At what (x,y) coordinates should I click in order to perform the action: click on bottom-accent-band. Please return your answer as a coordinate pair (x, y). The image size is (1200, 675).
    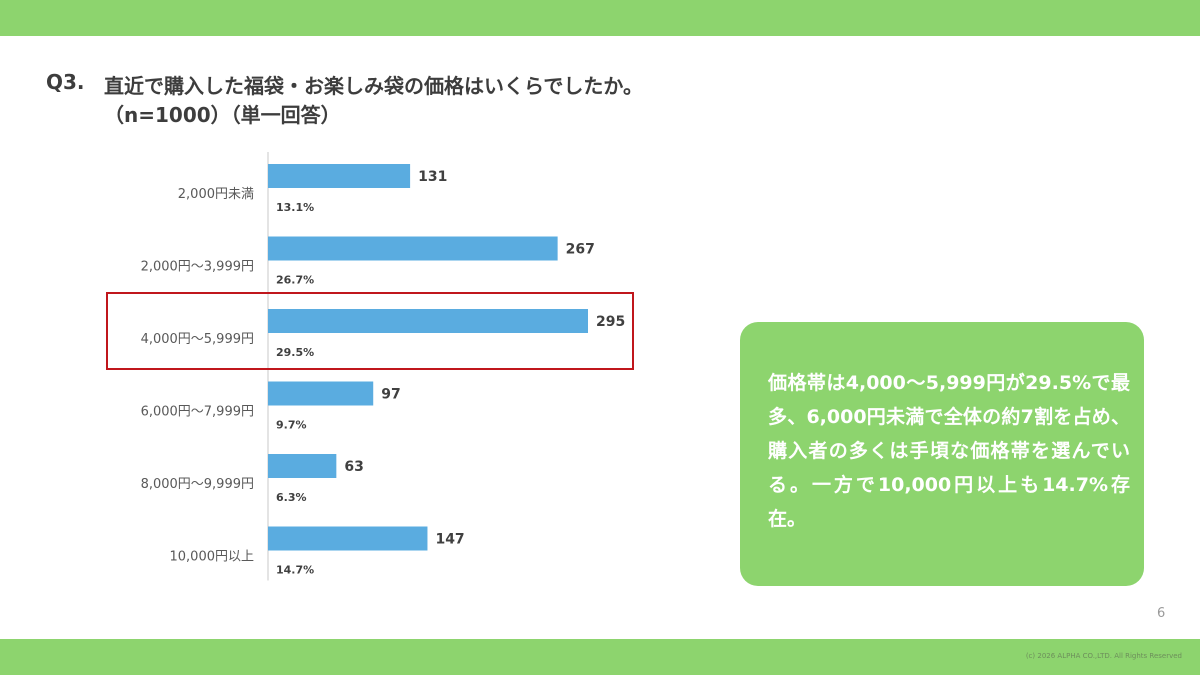
    Looking at the image, I should click on (600, 657).